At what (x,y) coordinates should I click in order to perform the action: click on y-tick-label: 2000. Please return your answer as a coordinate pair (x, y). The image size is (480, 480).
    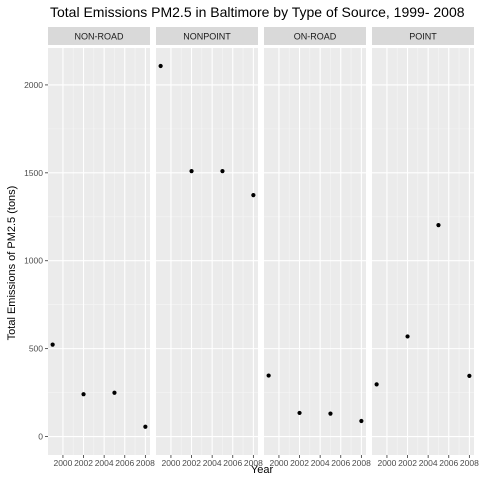
    Looking at the image, I should click on (33, 85).